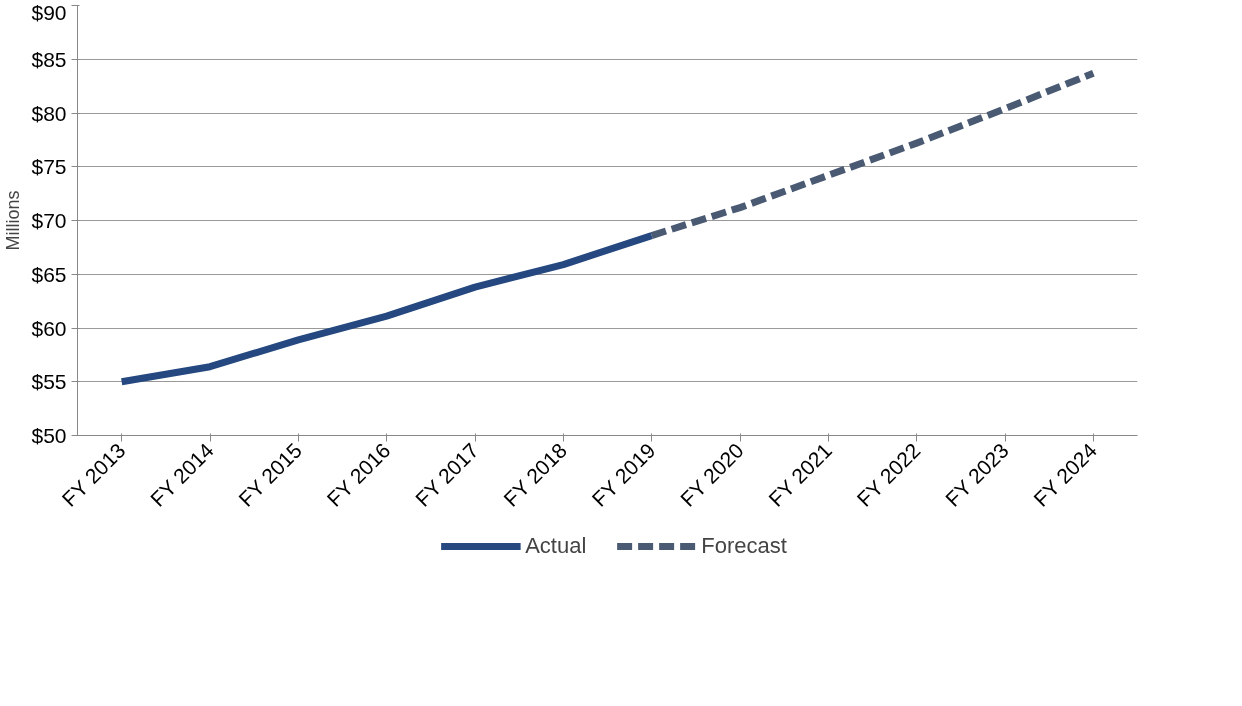  I want to click on y-tick-label: $65, so click(49, 274).